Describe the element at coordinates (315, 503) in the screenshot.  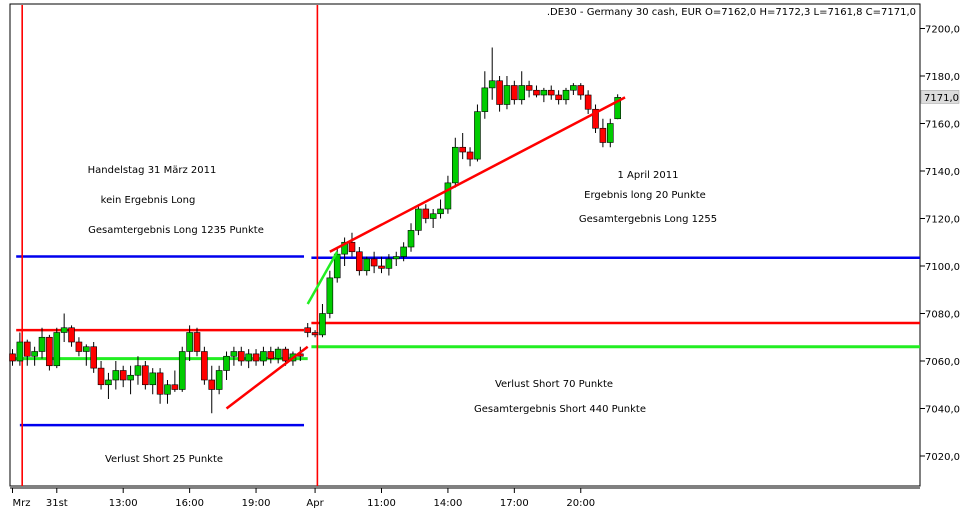
I see `time-tick-label: Apr` at that location.